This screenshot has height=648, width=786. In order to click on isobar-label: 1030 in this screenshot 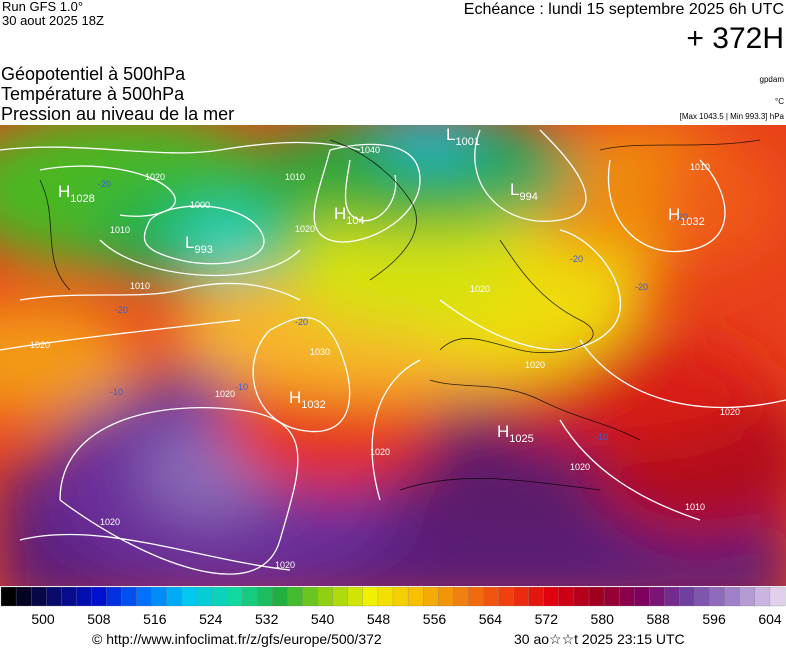, I will do `click(320, 352)`.